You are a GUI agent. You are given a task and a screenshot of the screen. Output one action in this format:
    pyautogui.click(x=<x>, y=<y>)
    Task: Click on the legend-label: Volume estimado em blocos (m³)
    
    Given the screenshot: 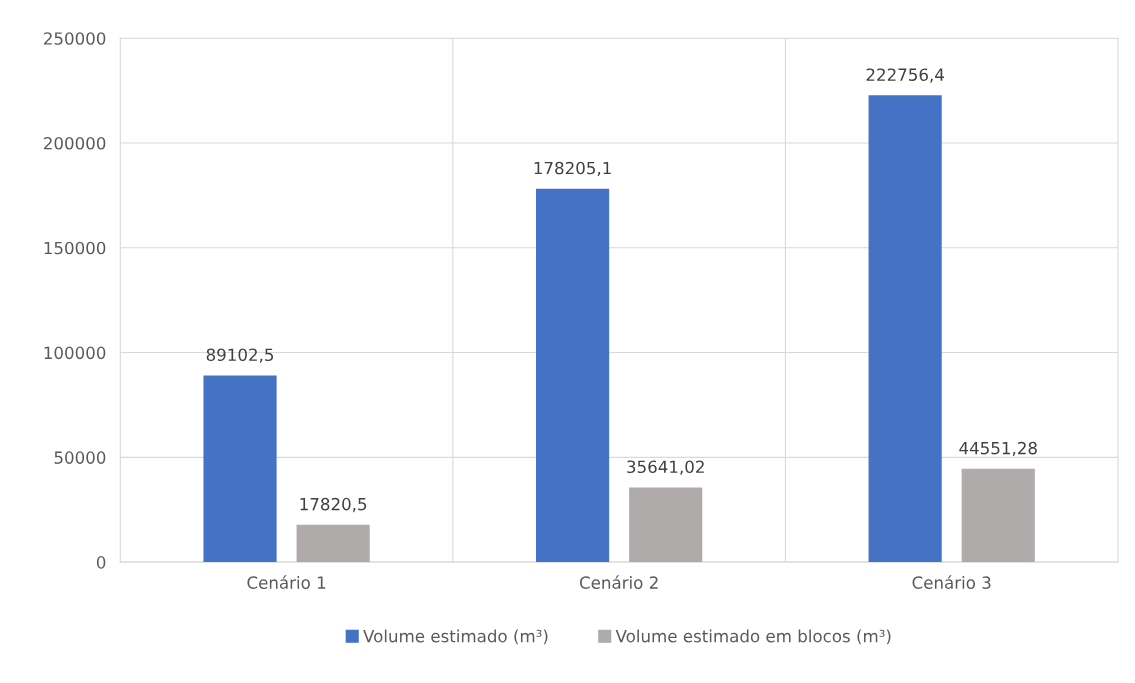 What is the action you would take?
    pyautogui.click(x=753, y=637)
    